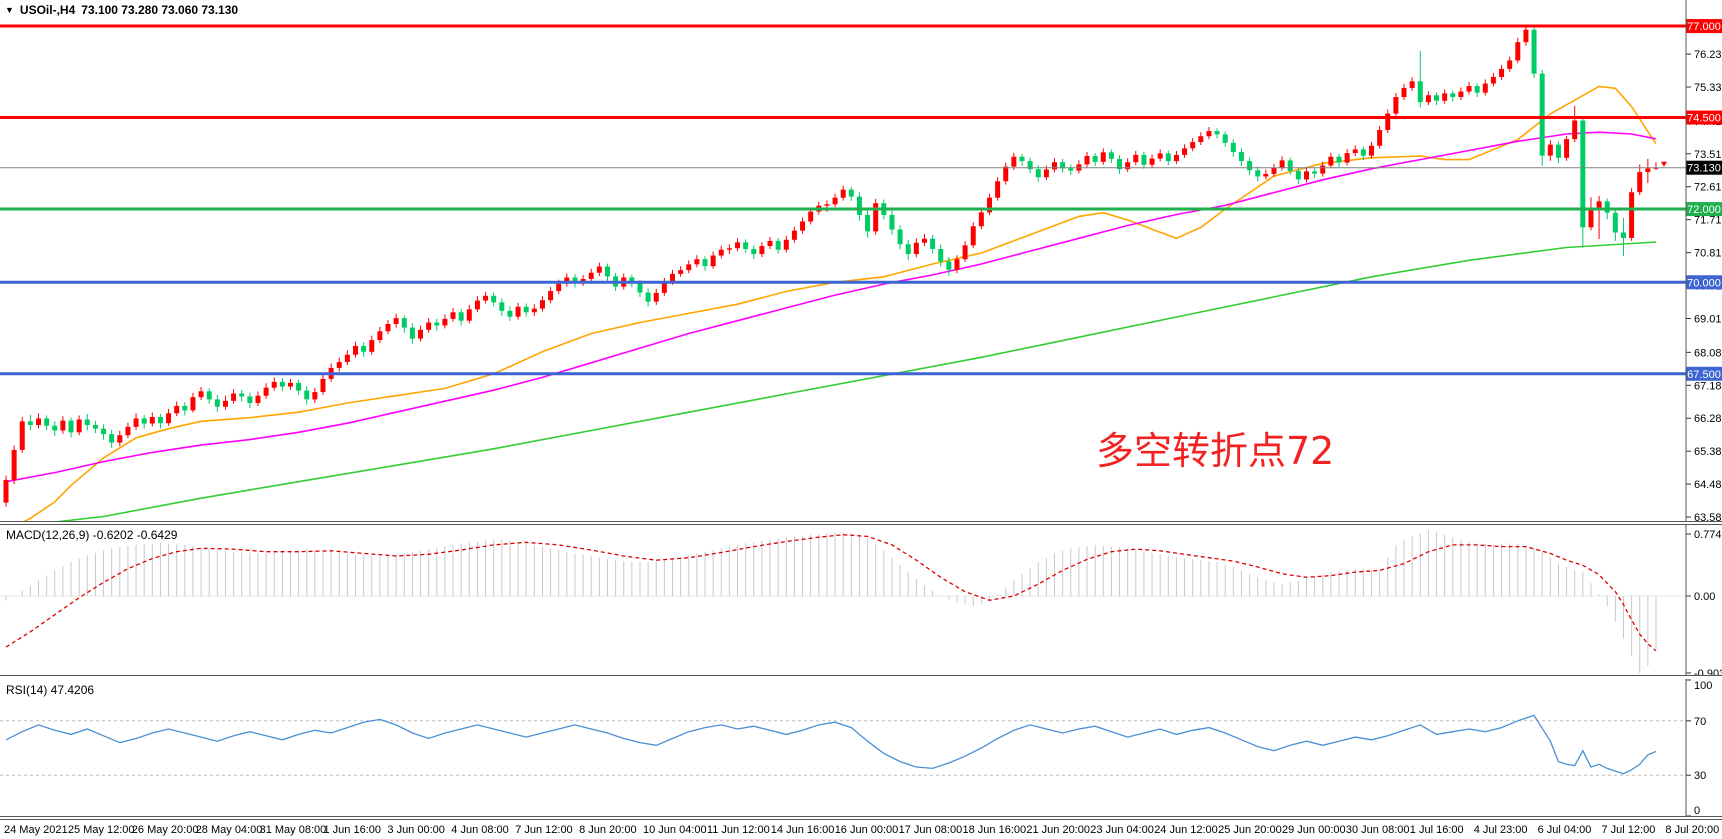 Image resolution: width=1722 pixels, height=839 pixels. What do you see at coordinates (229, 830) in the screenshot?
I see `time-label: 28 May 04:00` at bounding box center [229, 830].